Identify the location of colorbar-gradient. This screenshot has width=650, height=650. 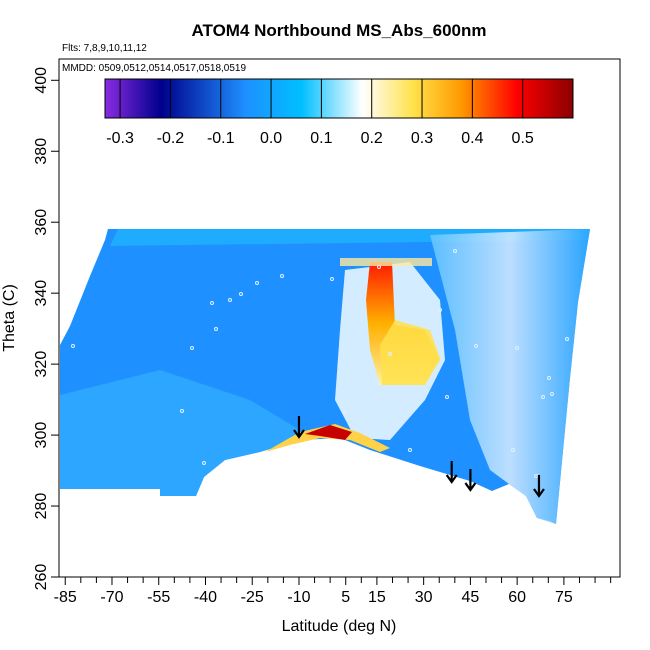
(339, 98).